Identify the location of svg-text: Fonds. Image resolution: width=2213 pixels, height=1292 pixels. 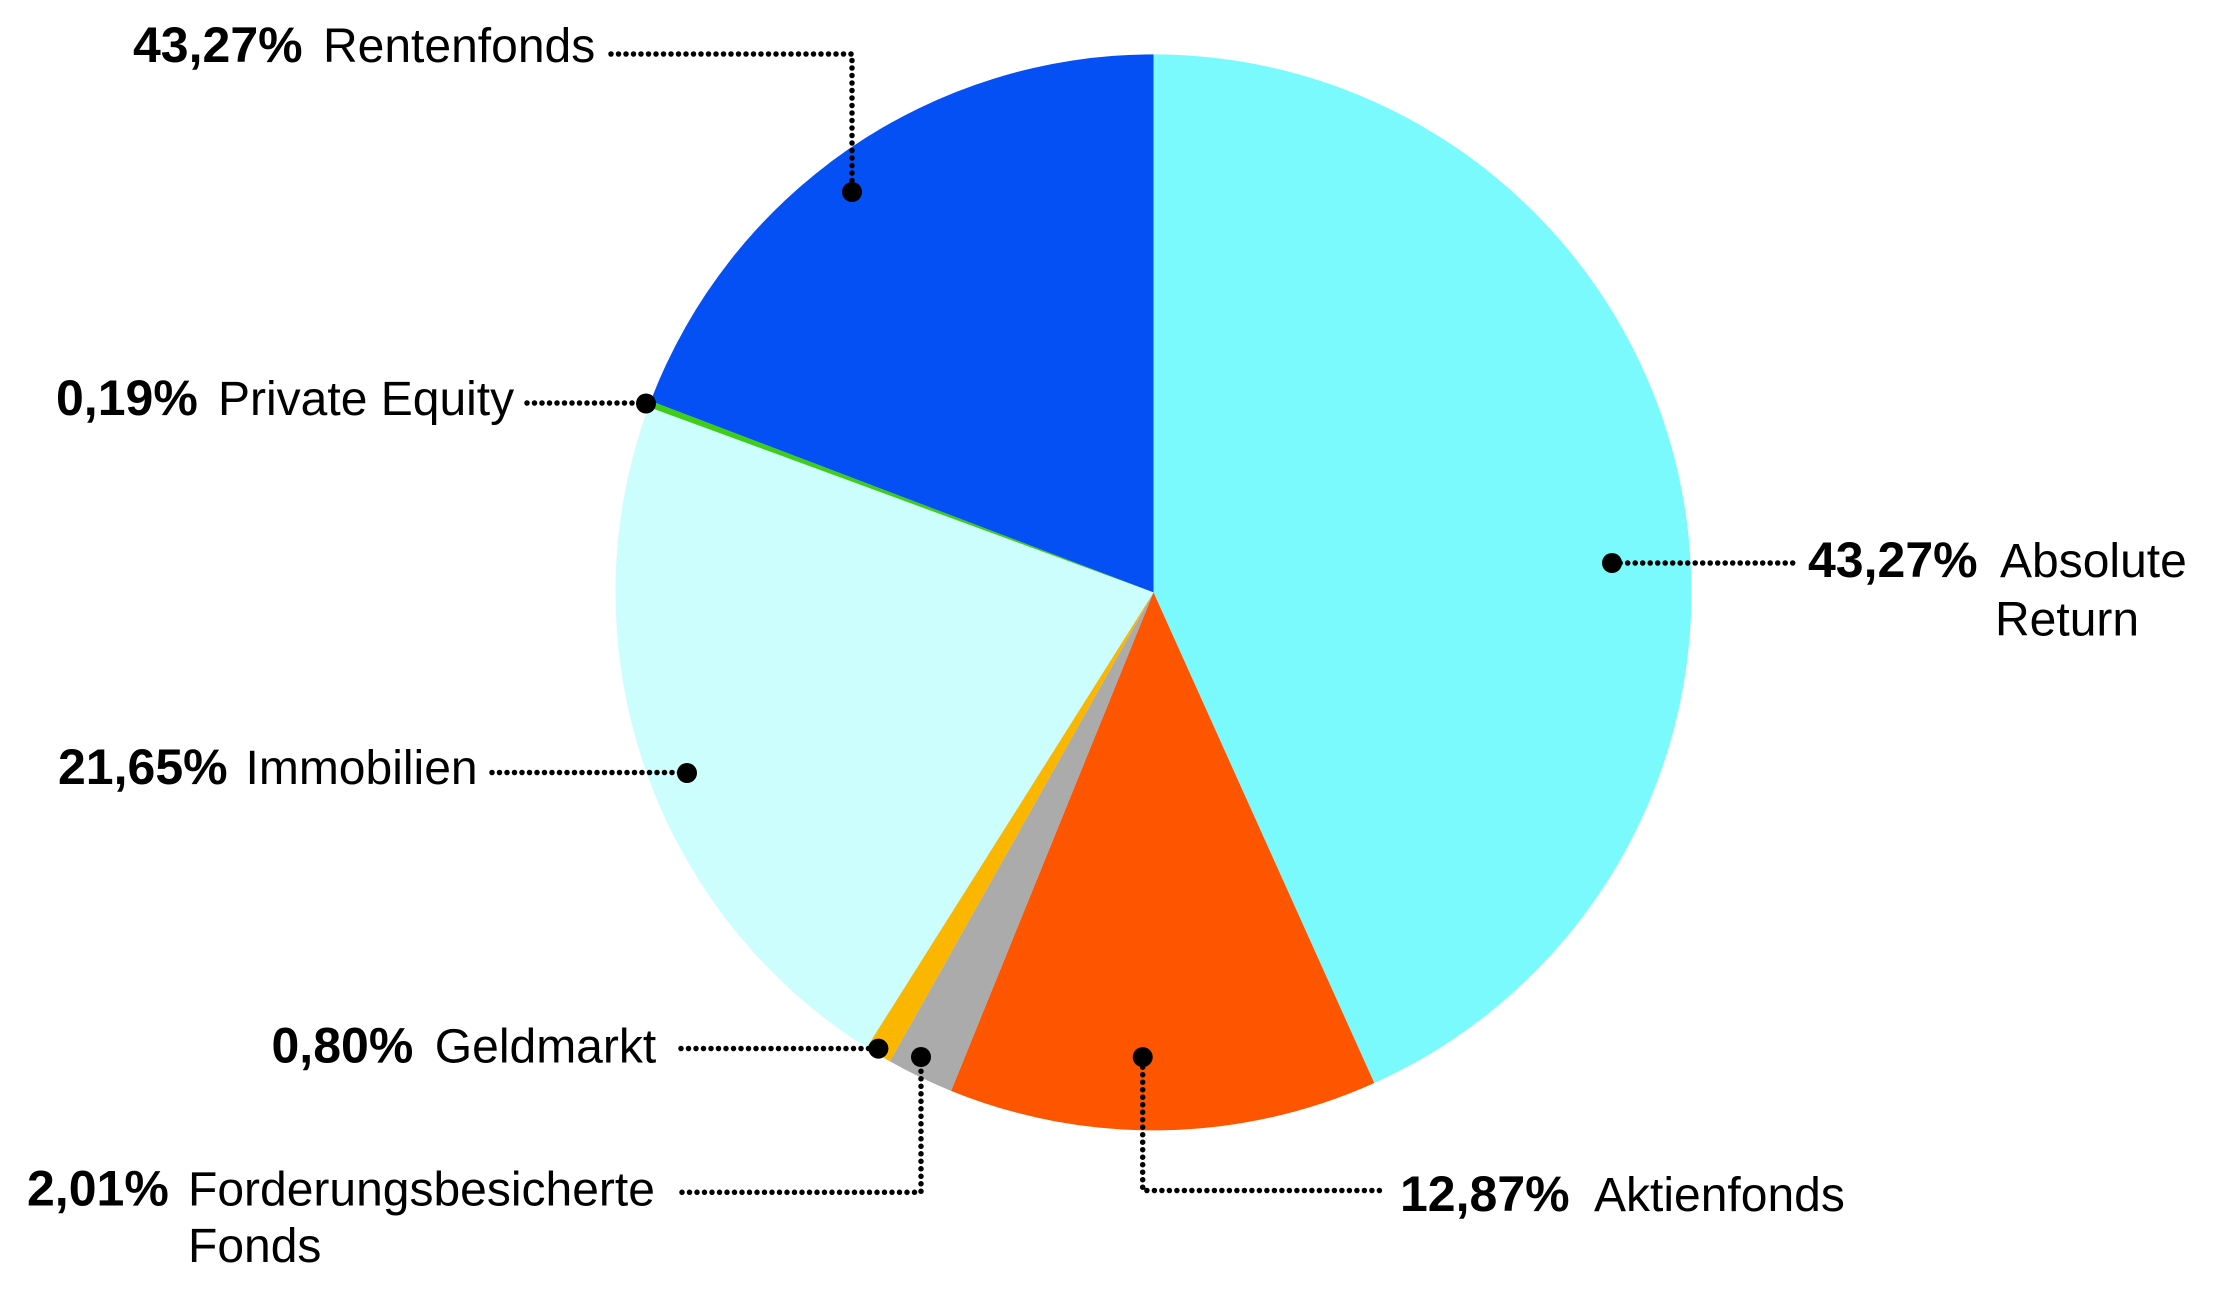
(254, 1246).